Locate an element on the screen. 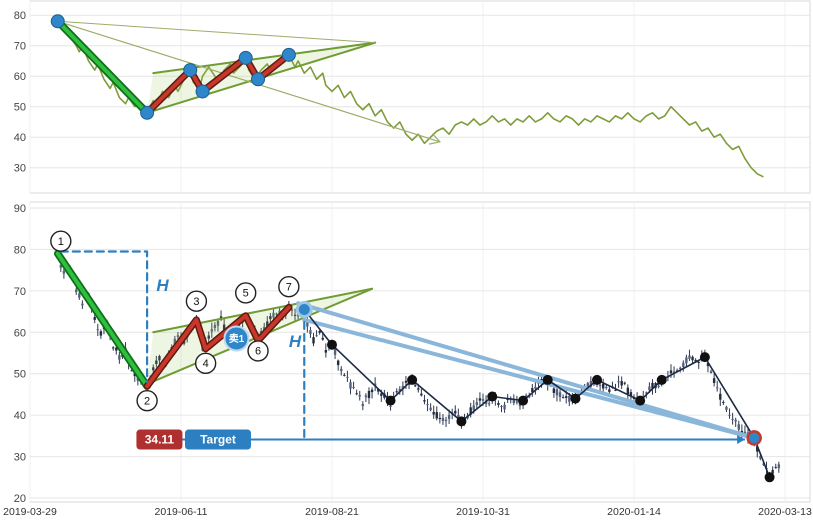 The height and width of the screenshot is (520, 813). height-label-1: H is located at coordinates (162, 285).